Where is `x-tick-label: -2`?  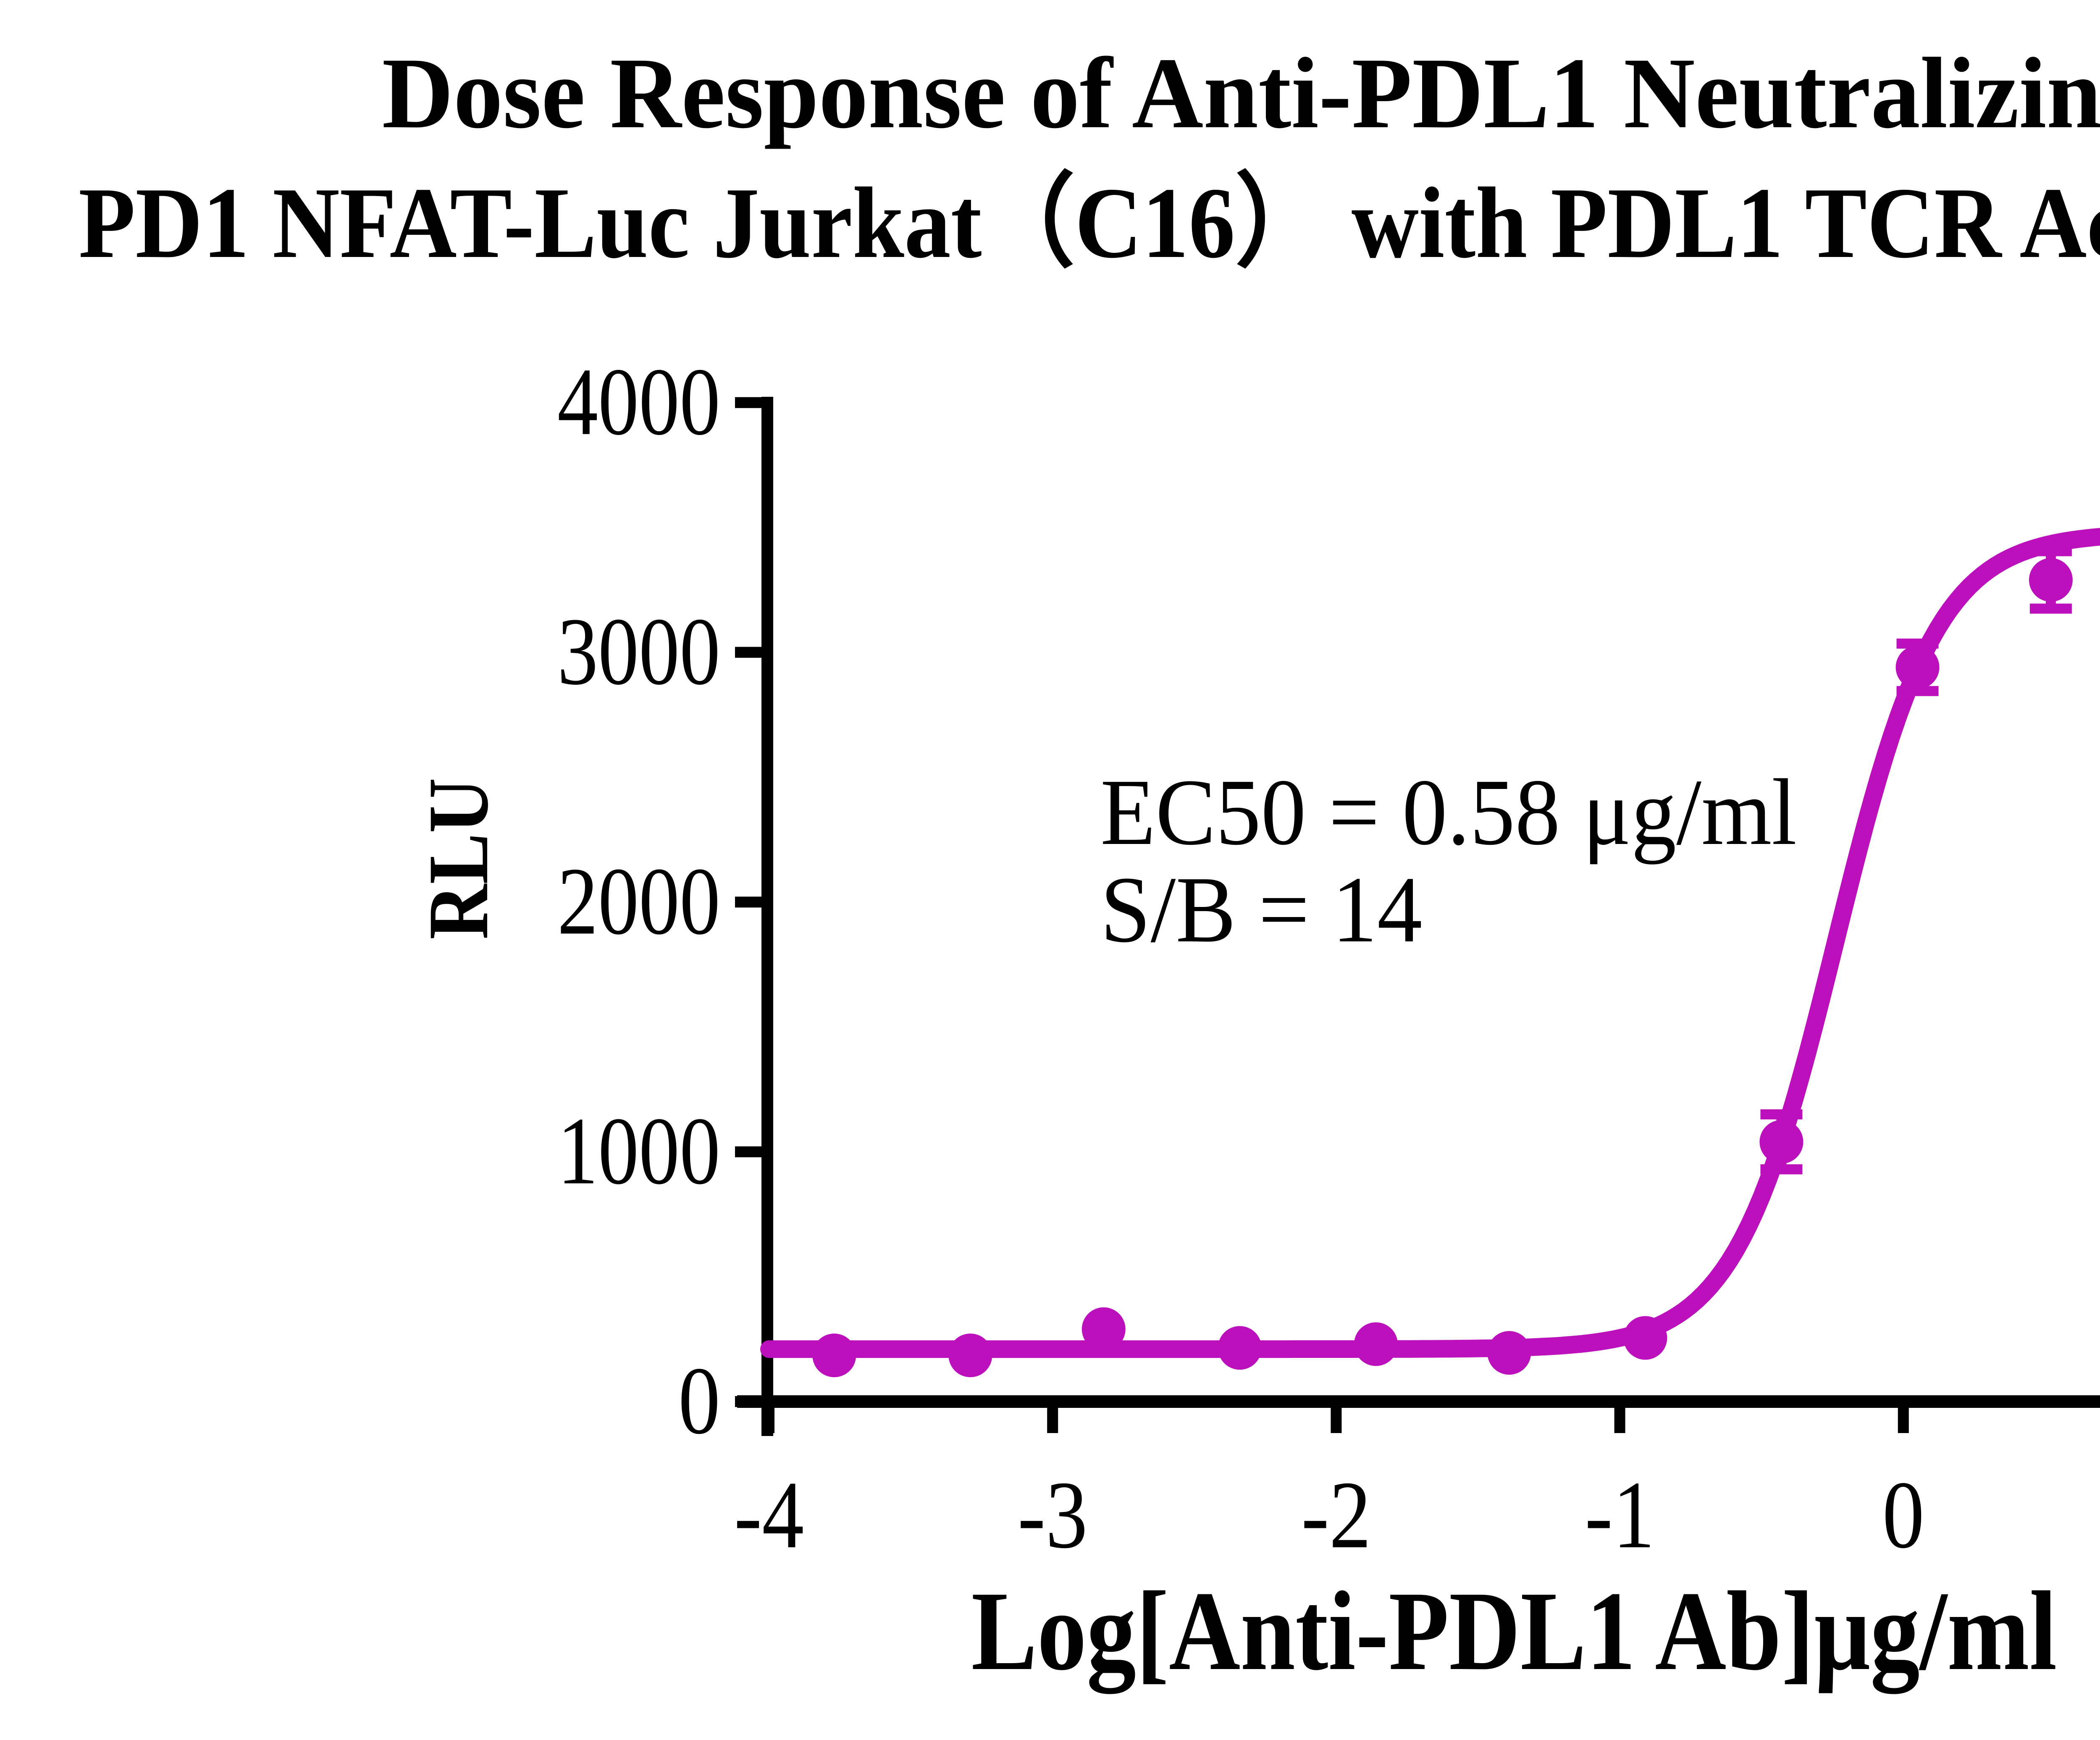
x-tick-label: -2 is located at coordinates (1336, 1514).